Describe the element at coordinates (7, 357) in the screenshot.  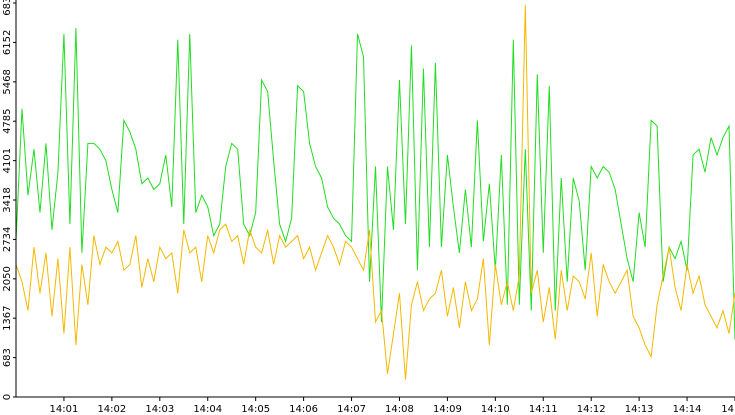
I see `y-tick-label: 683` at that location.